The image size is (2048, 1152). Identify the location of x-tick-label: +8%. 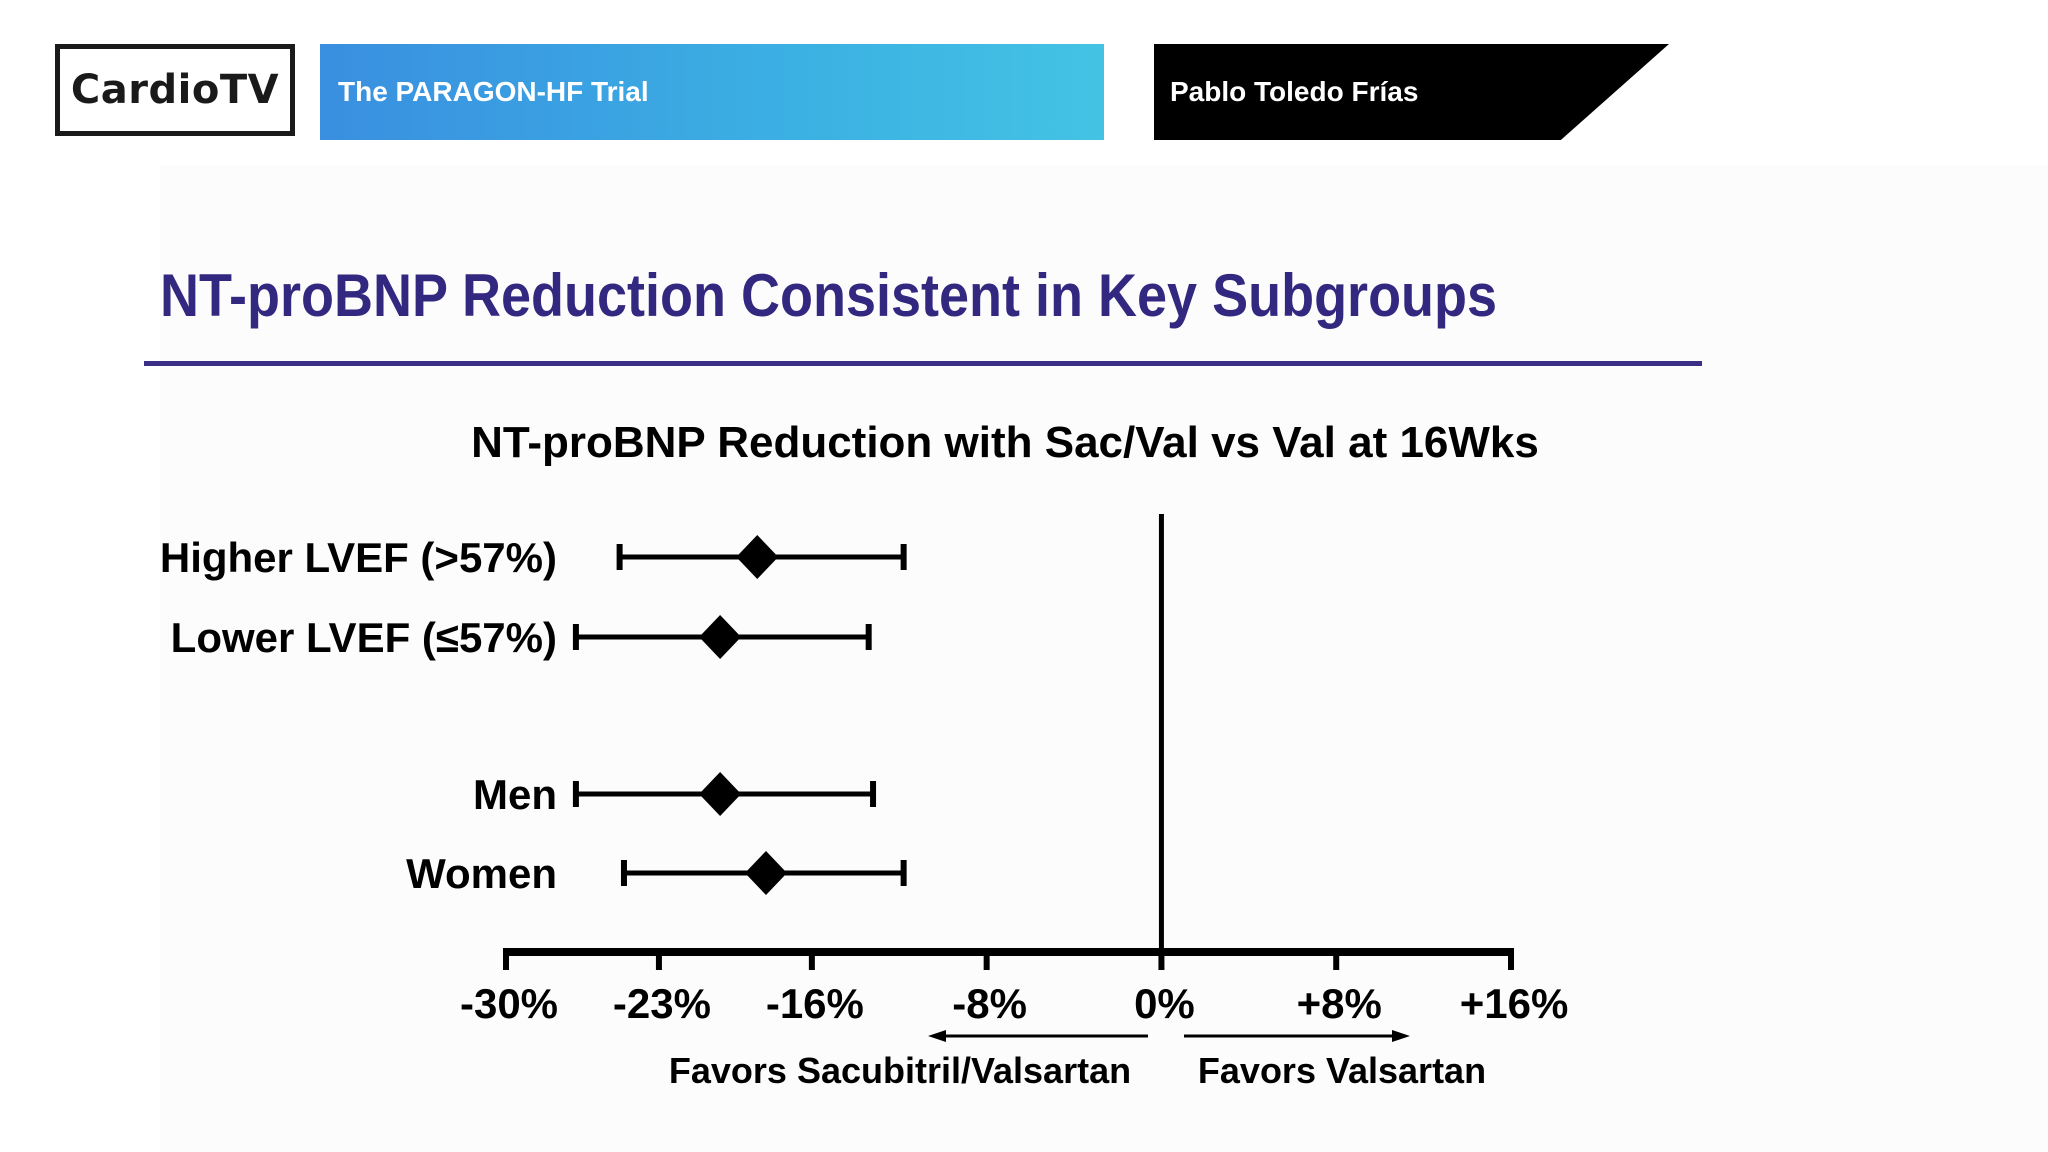
(1339, 1003).